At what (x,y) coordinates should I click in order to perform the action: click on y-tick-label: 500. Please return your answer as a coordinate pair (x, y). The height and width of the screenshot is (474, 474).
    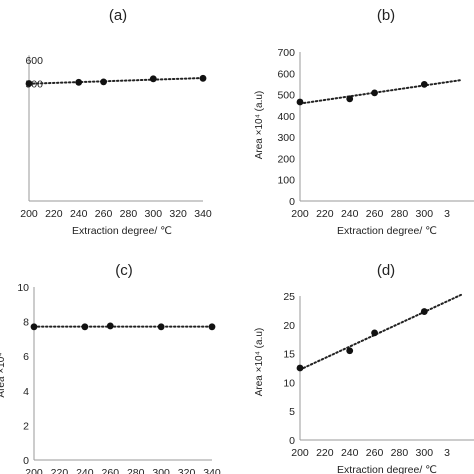
    Looking at the image, I should click on (286, 96).